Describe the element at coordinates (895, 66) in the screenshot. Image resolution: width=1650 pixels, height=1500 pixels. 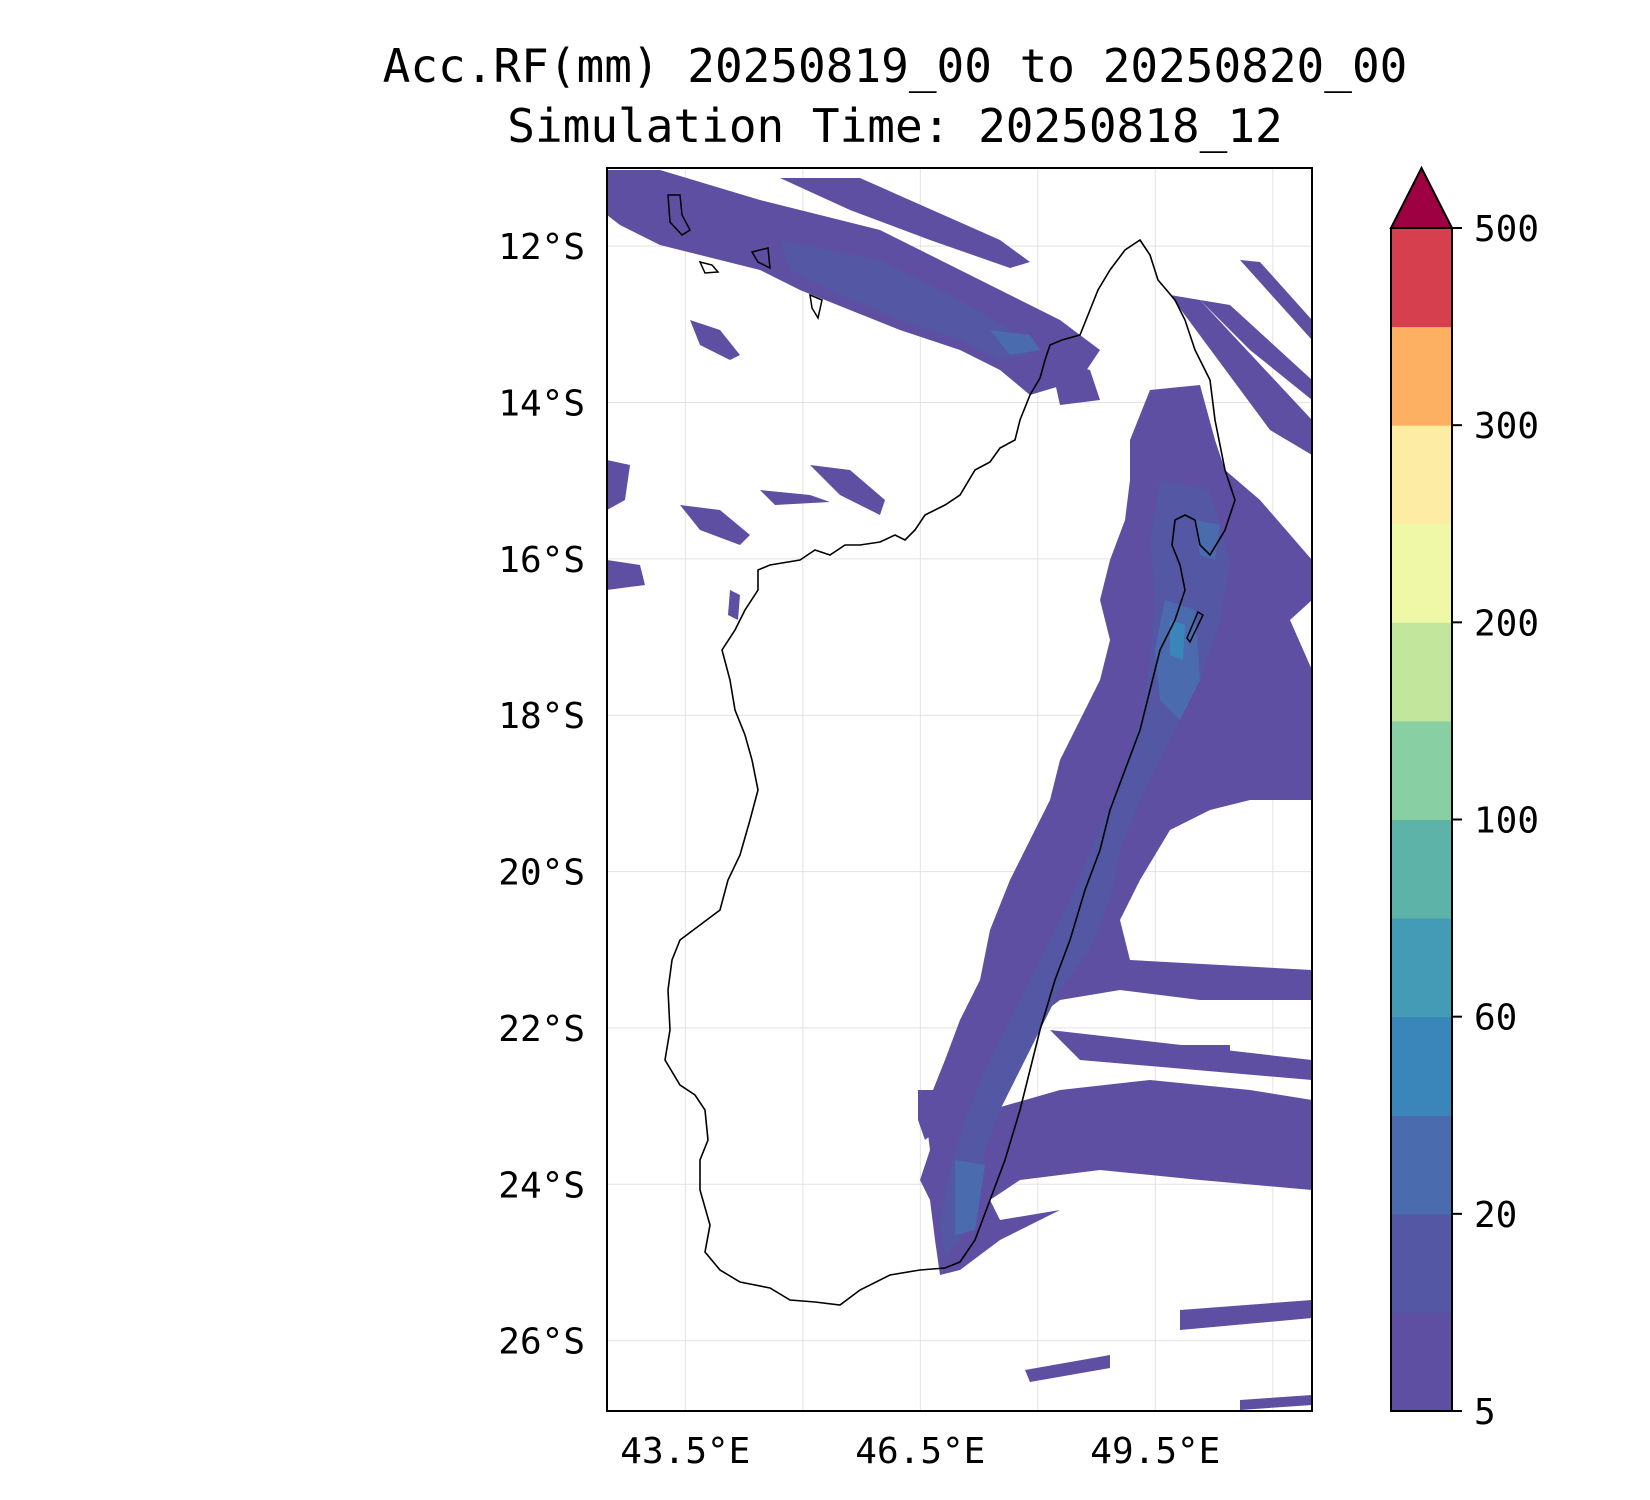
I see `chart-title: Acc.RF(mm) 20250819_00 to 20250820_00` at that location.